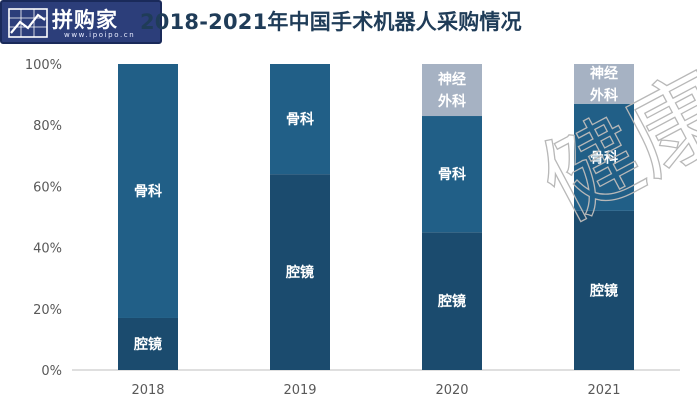  What do you see at coordinates (85, 20) in the screenshot?
I see `logo-name: 拼购家` at bounding box center [85, 20].